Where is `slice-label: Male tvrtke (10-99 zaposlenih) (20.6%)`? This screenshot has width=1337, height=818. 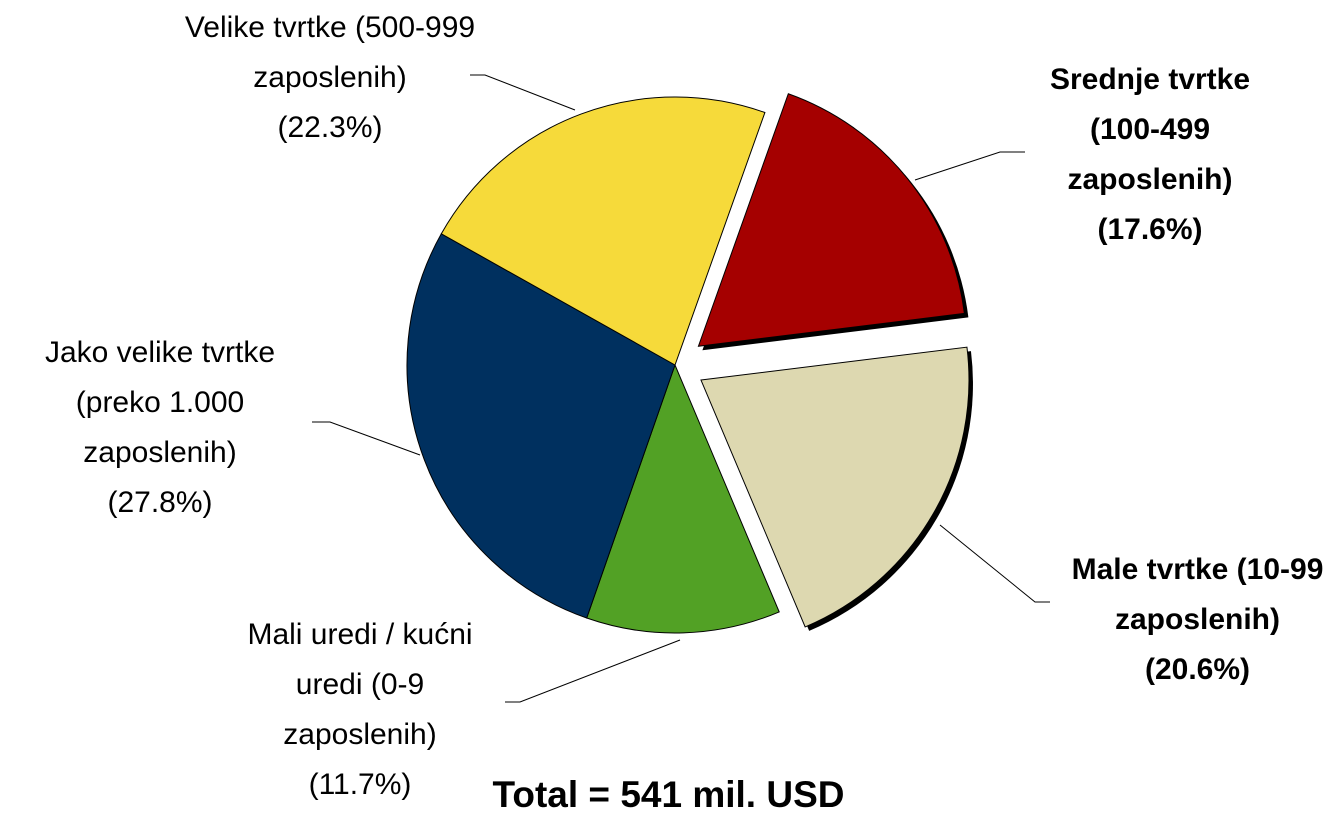
slice-label: Male tvrtke (10-99 zaposlenih) (20.6%) is located at coordinates (1196, 620).